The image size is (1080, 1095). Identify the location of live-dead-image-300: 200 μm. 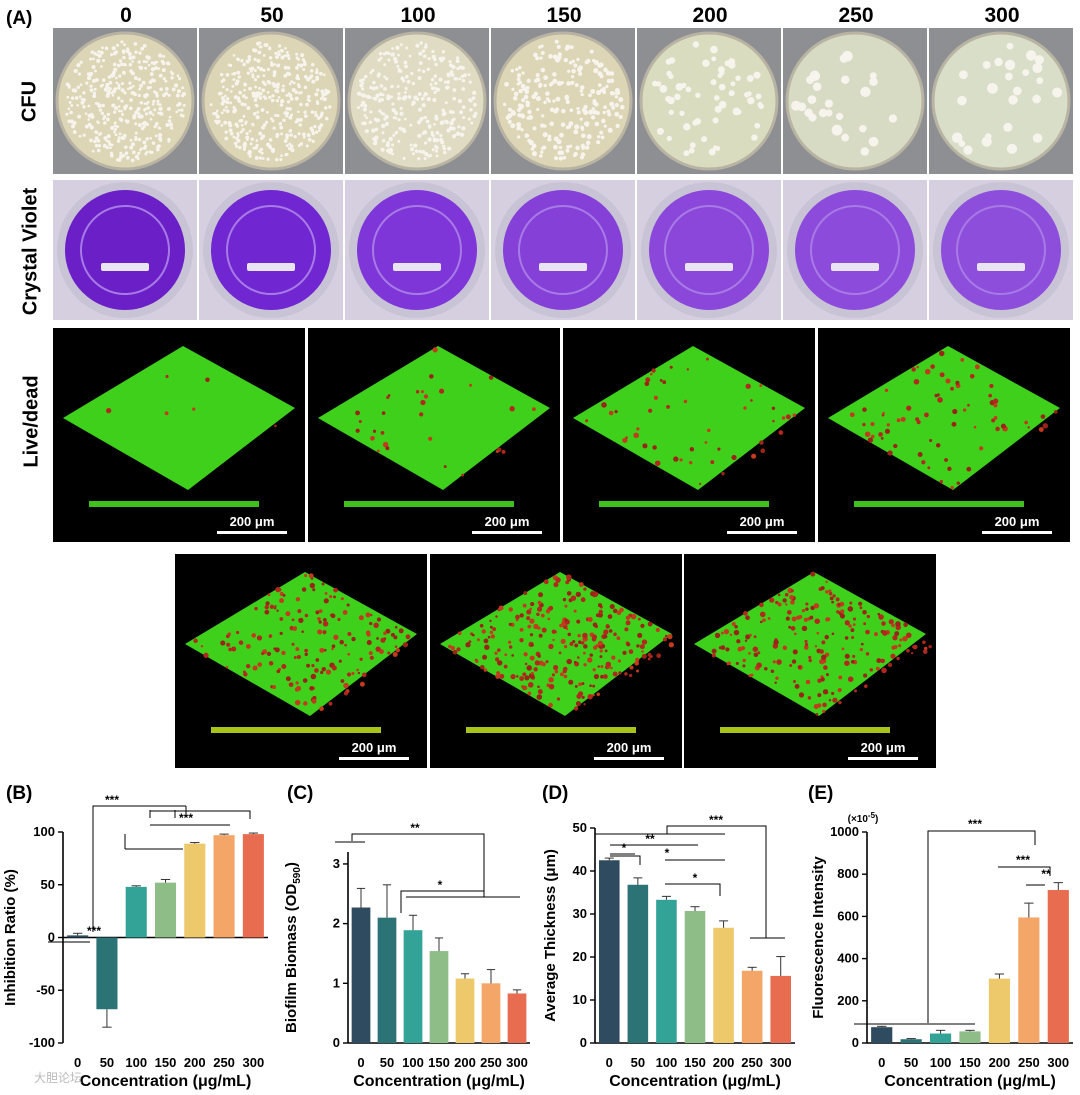
(810, 661).